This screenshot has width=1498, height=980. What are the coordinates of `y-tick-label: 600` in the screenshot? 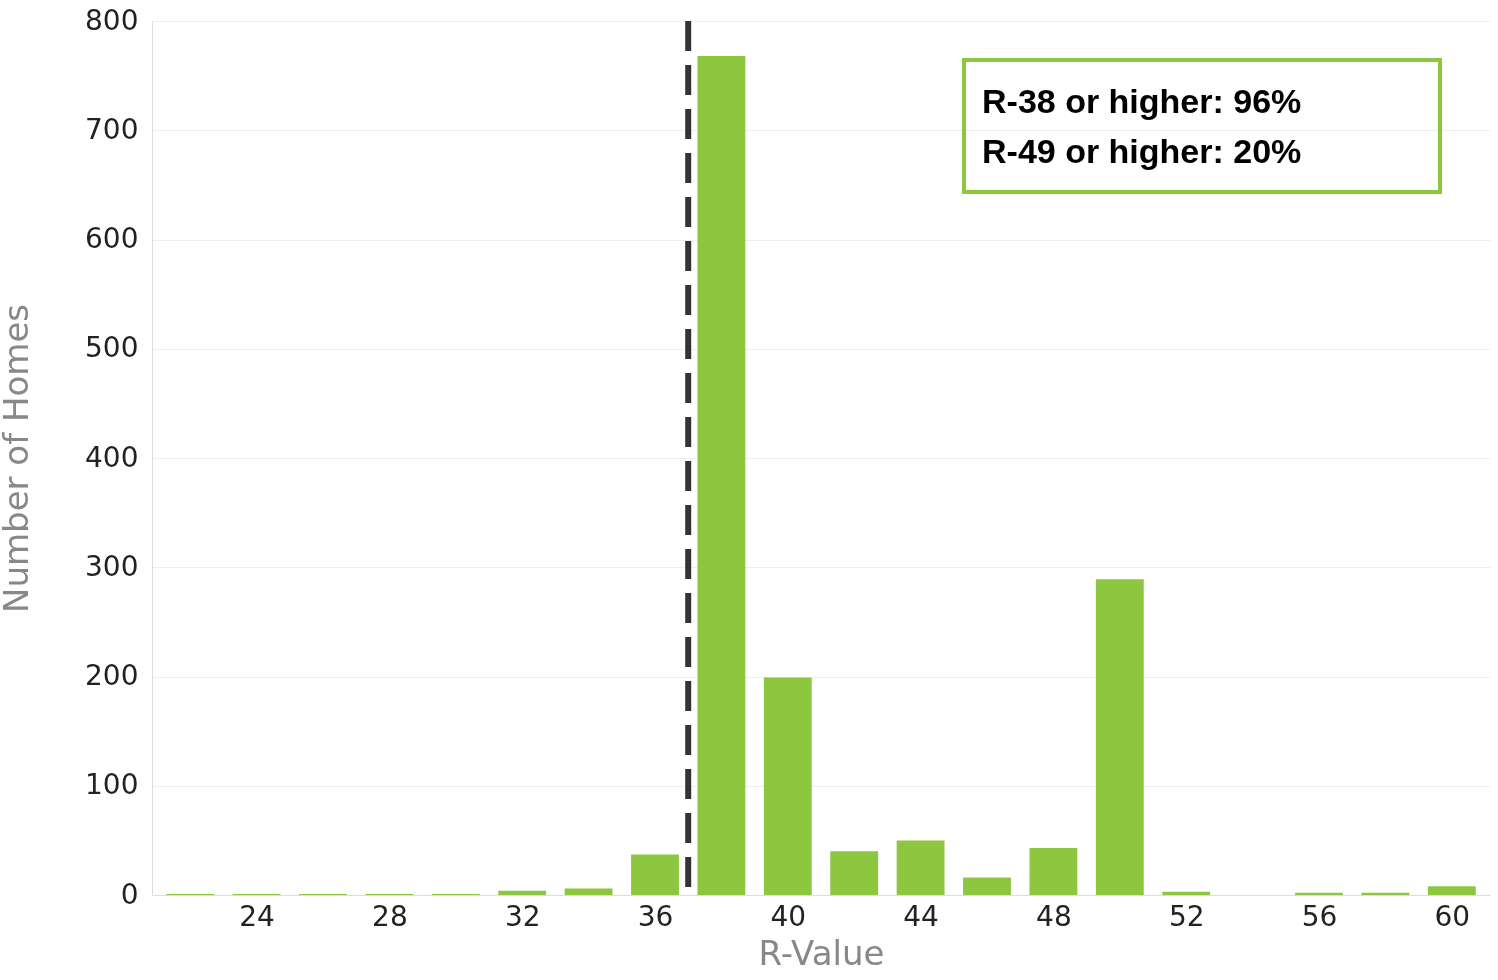 It's located at (112, 238).